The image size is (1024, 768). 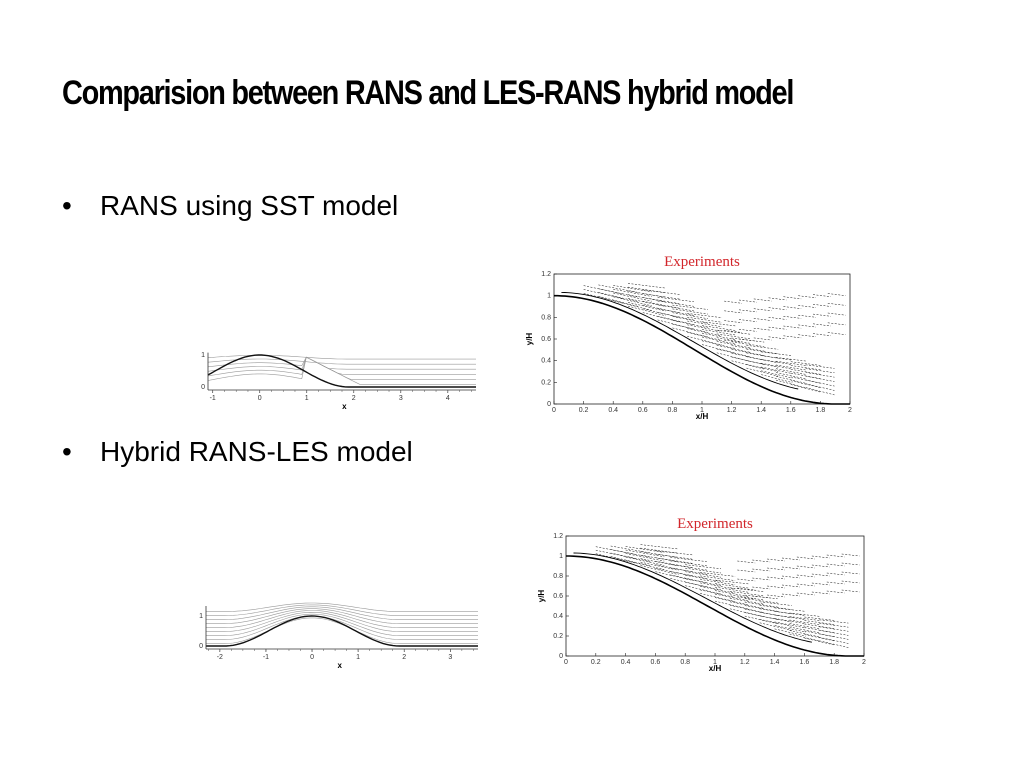 What do you see at coordinates (566, 662) in the screenshot?
I see `x-tick-label: 0` at bounding box center [566, 662].